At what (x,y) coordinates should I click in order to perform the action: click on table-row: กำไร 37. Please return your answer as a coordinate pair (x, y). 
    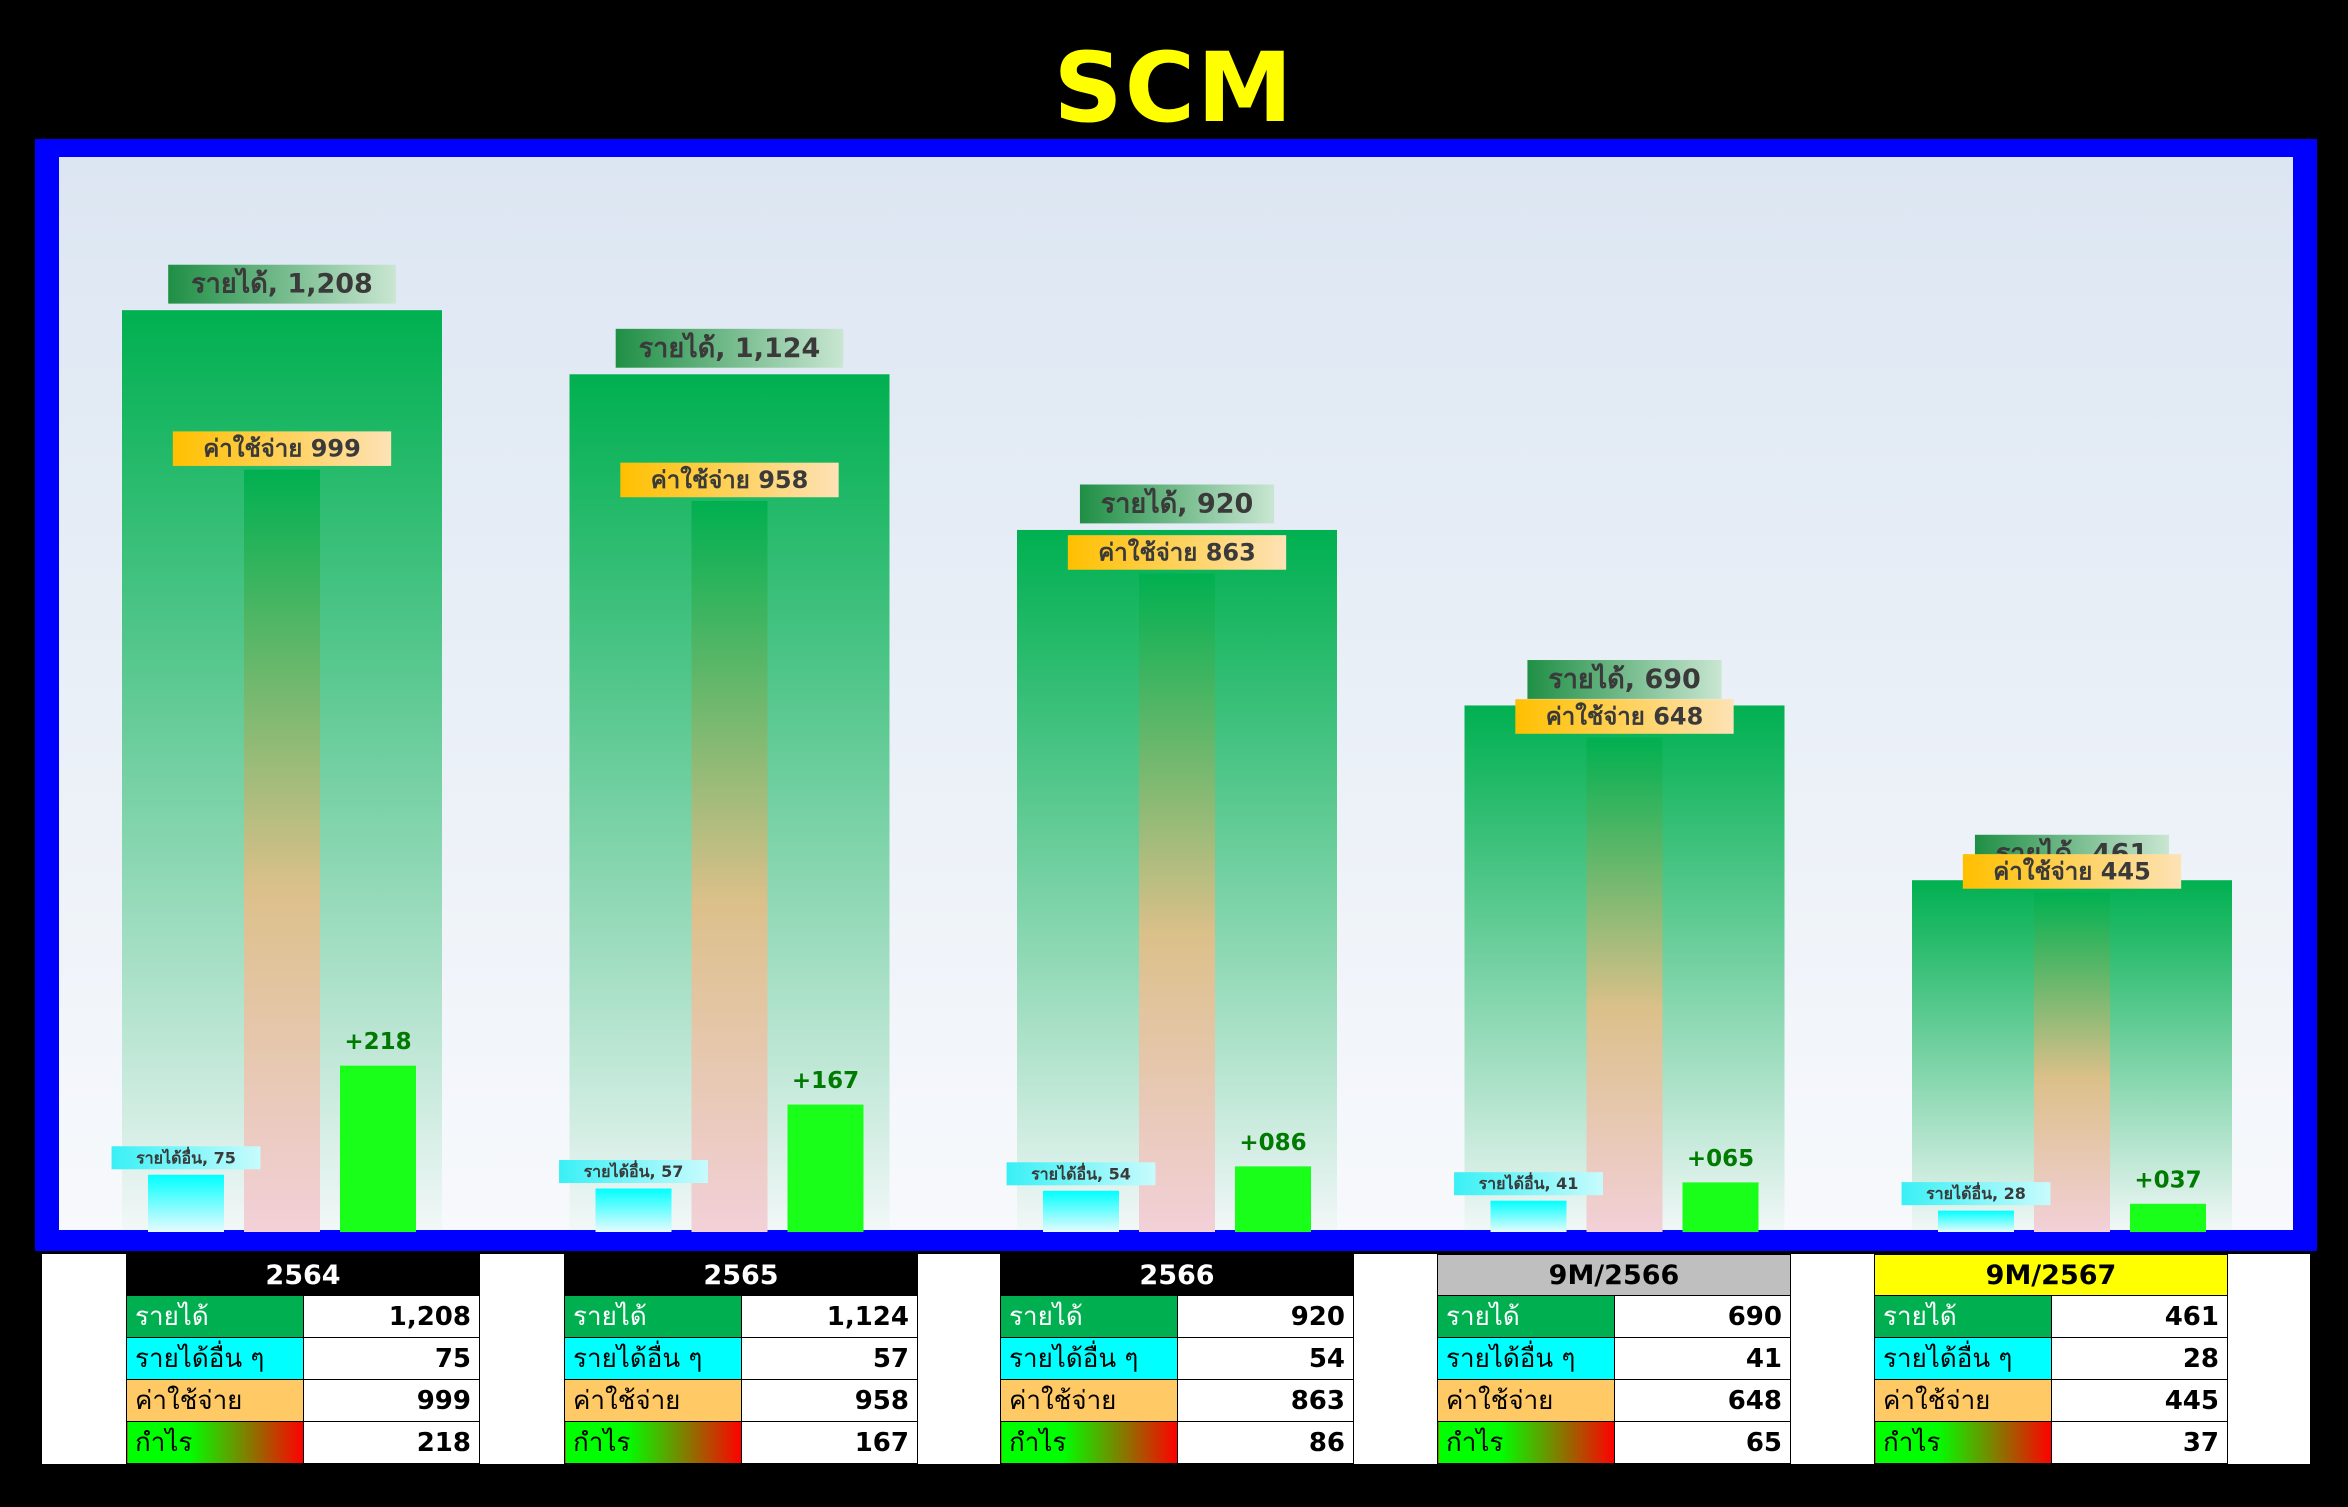
    Looking at the image, I should click on (2051, 1442).